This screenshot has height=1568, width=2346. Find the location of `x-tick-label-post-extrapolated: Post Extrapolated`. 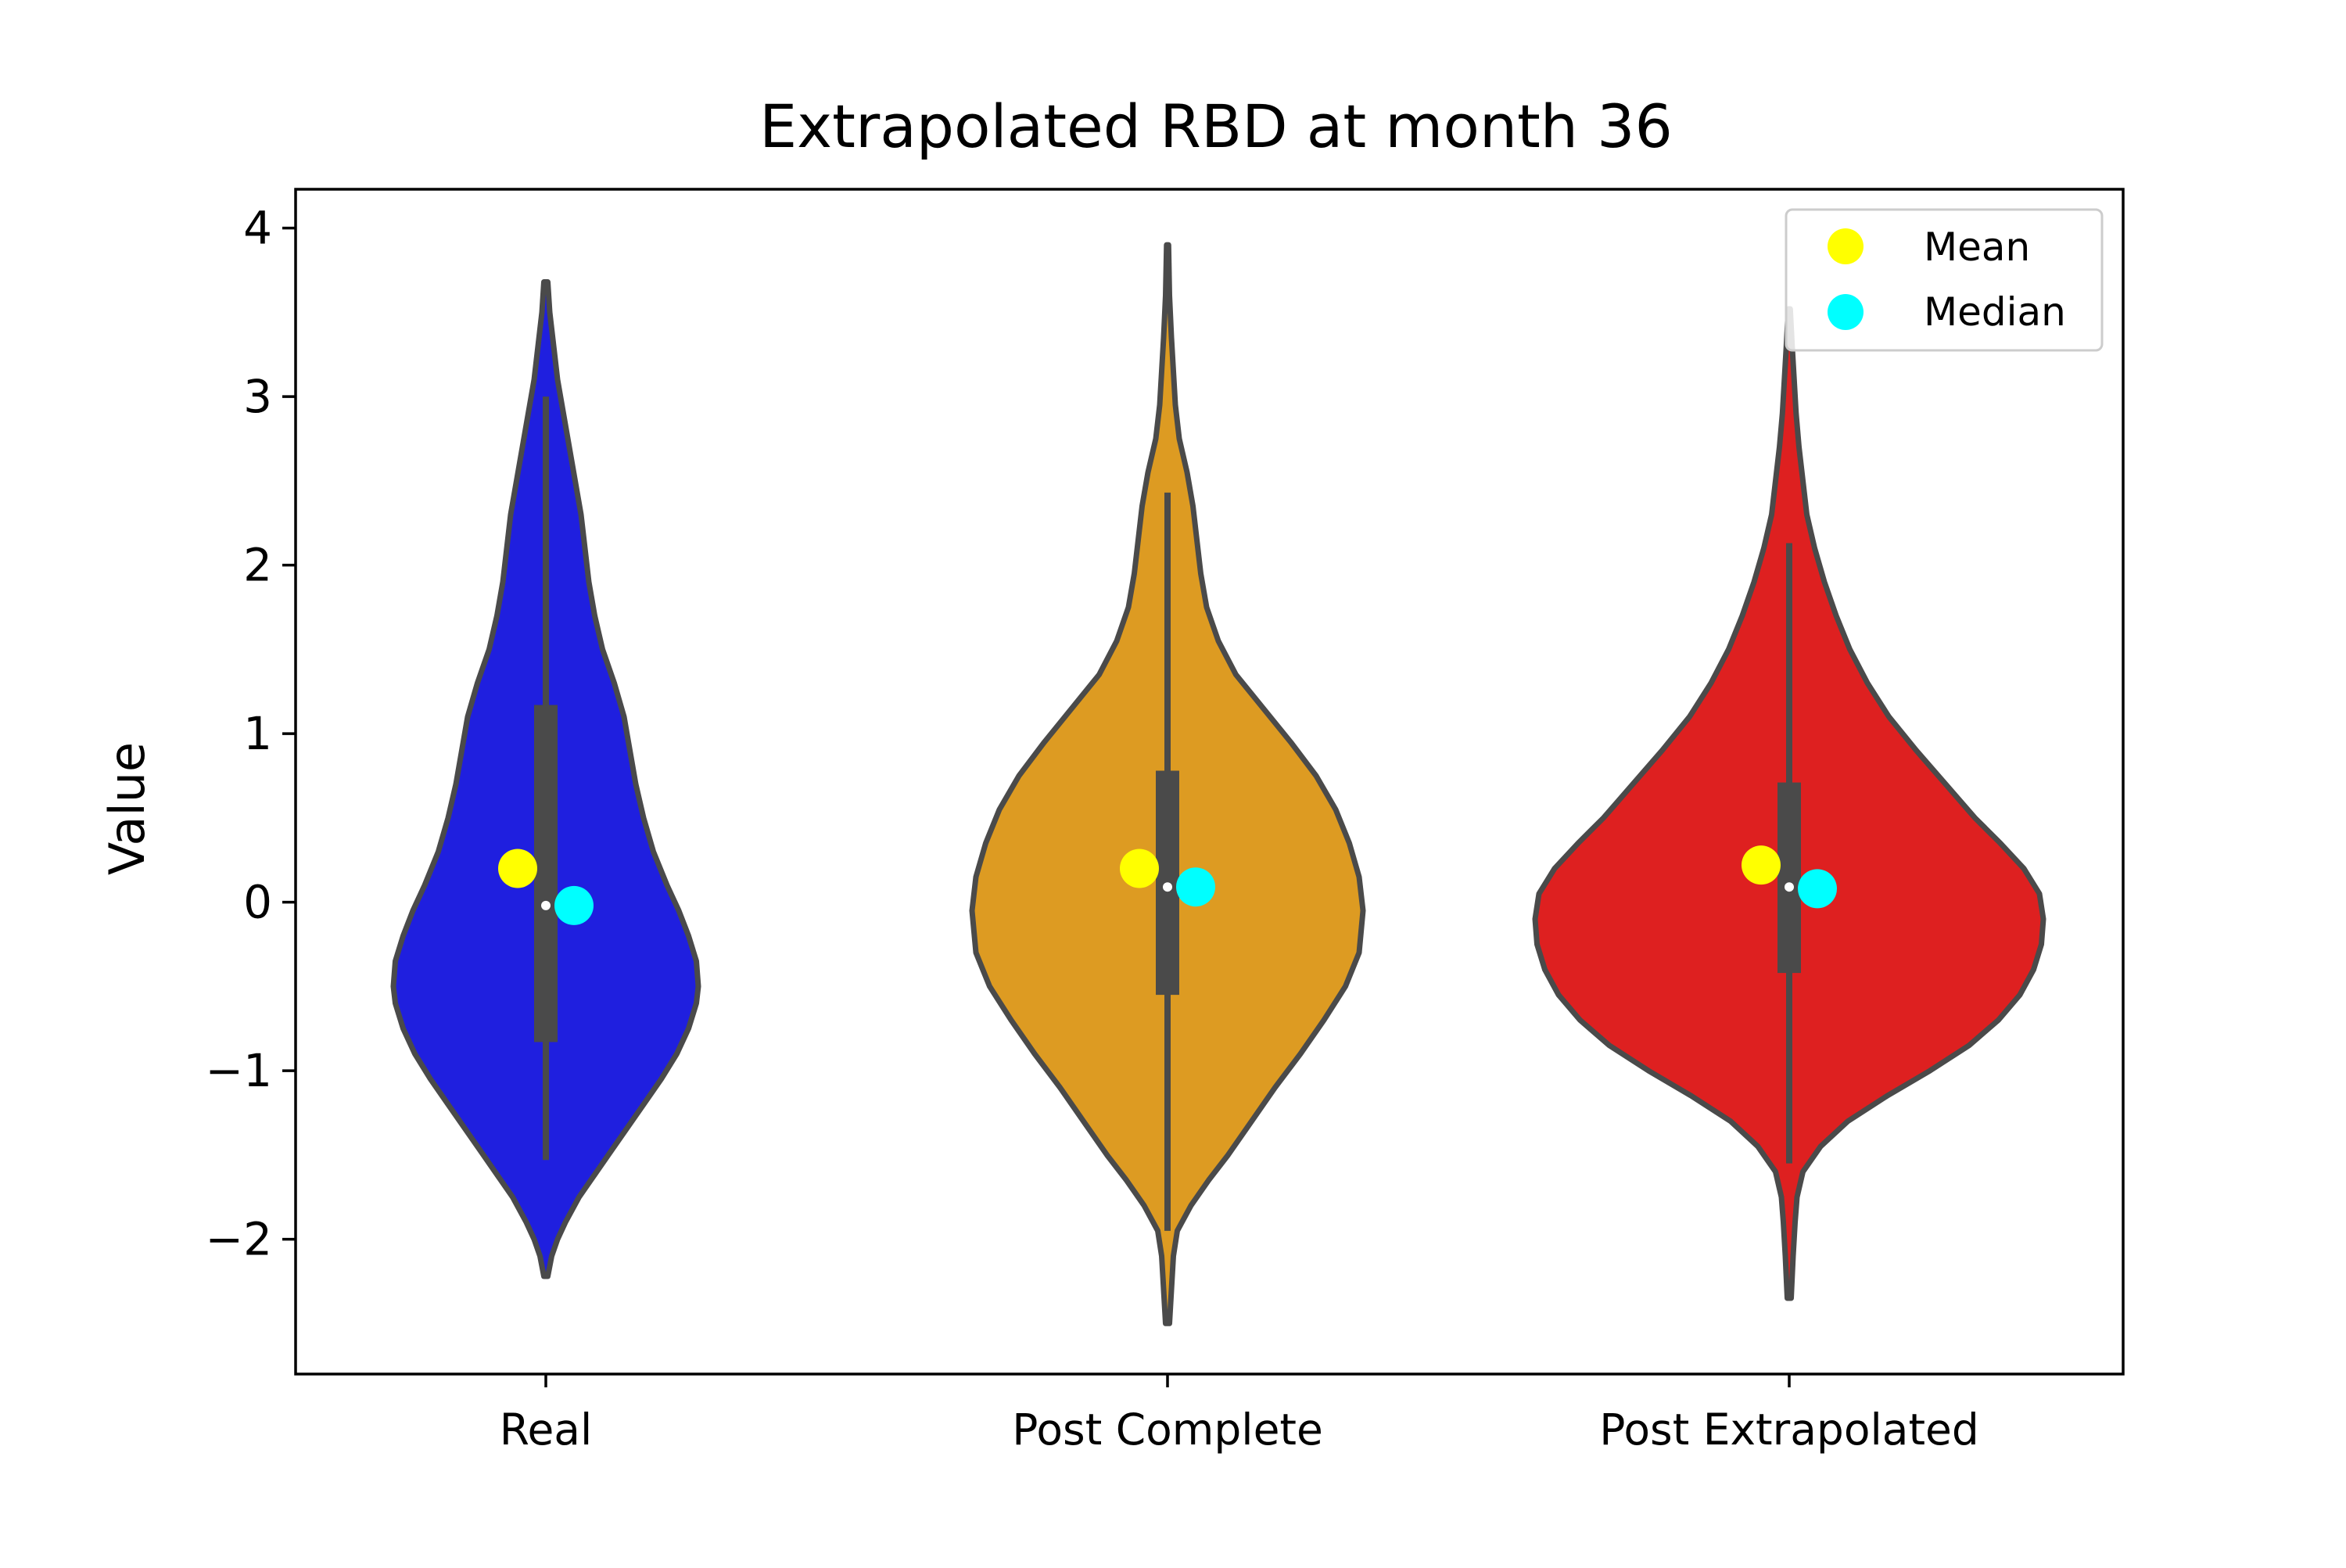

x-tick-label-post-extrapolated: Post Extrapolated is located at coordinates (1789, 1430).